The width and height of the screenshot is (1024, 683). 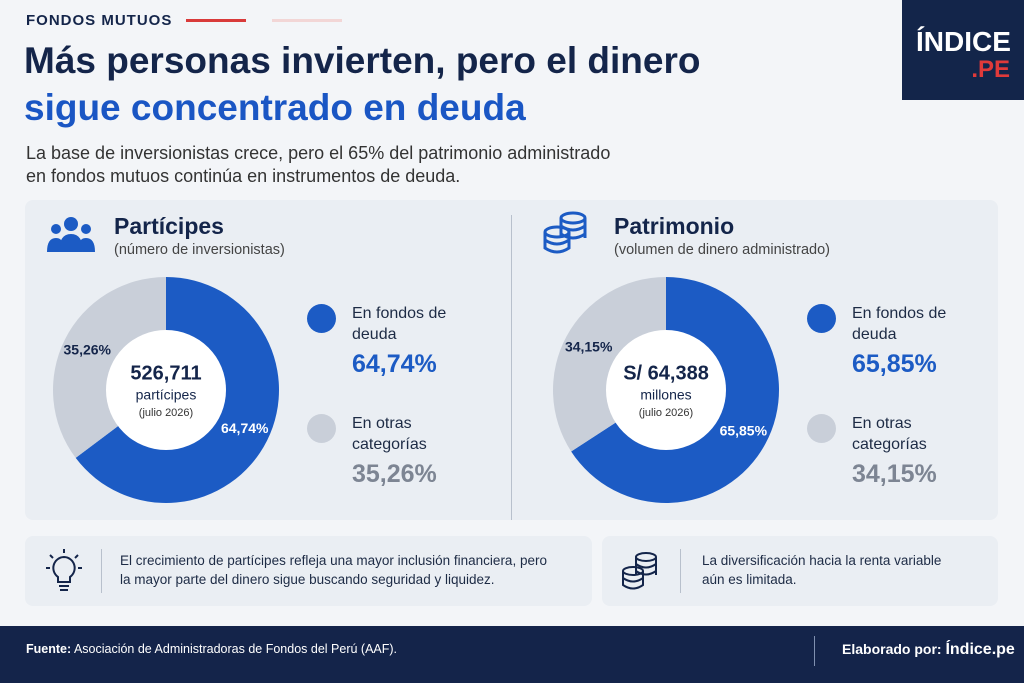 I want to click on legend-value: 35,26%, so click(x=394, y=474).